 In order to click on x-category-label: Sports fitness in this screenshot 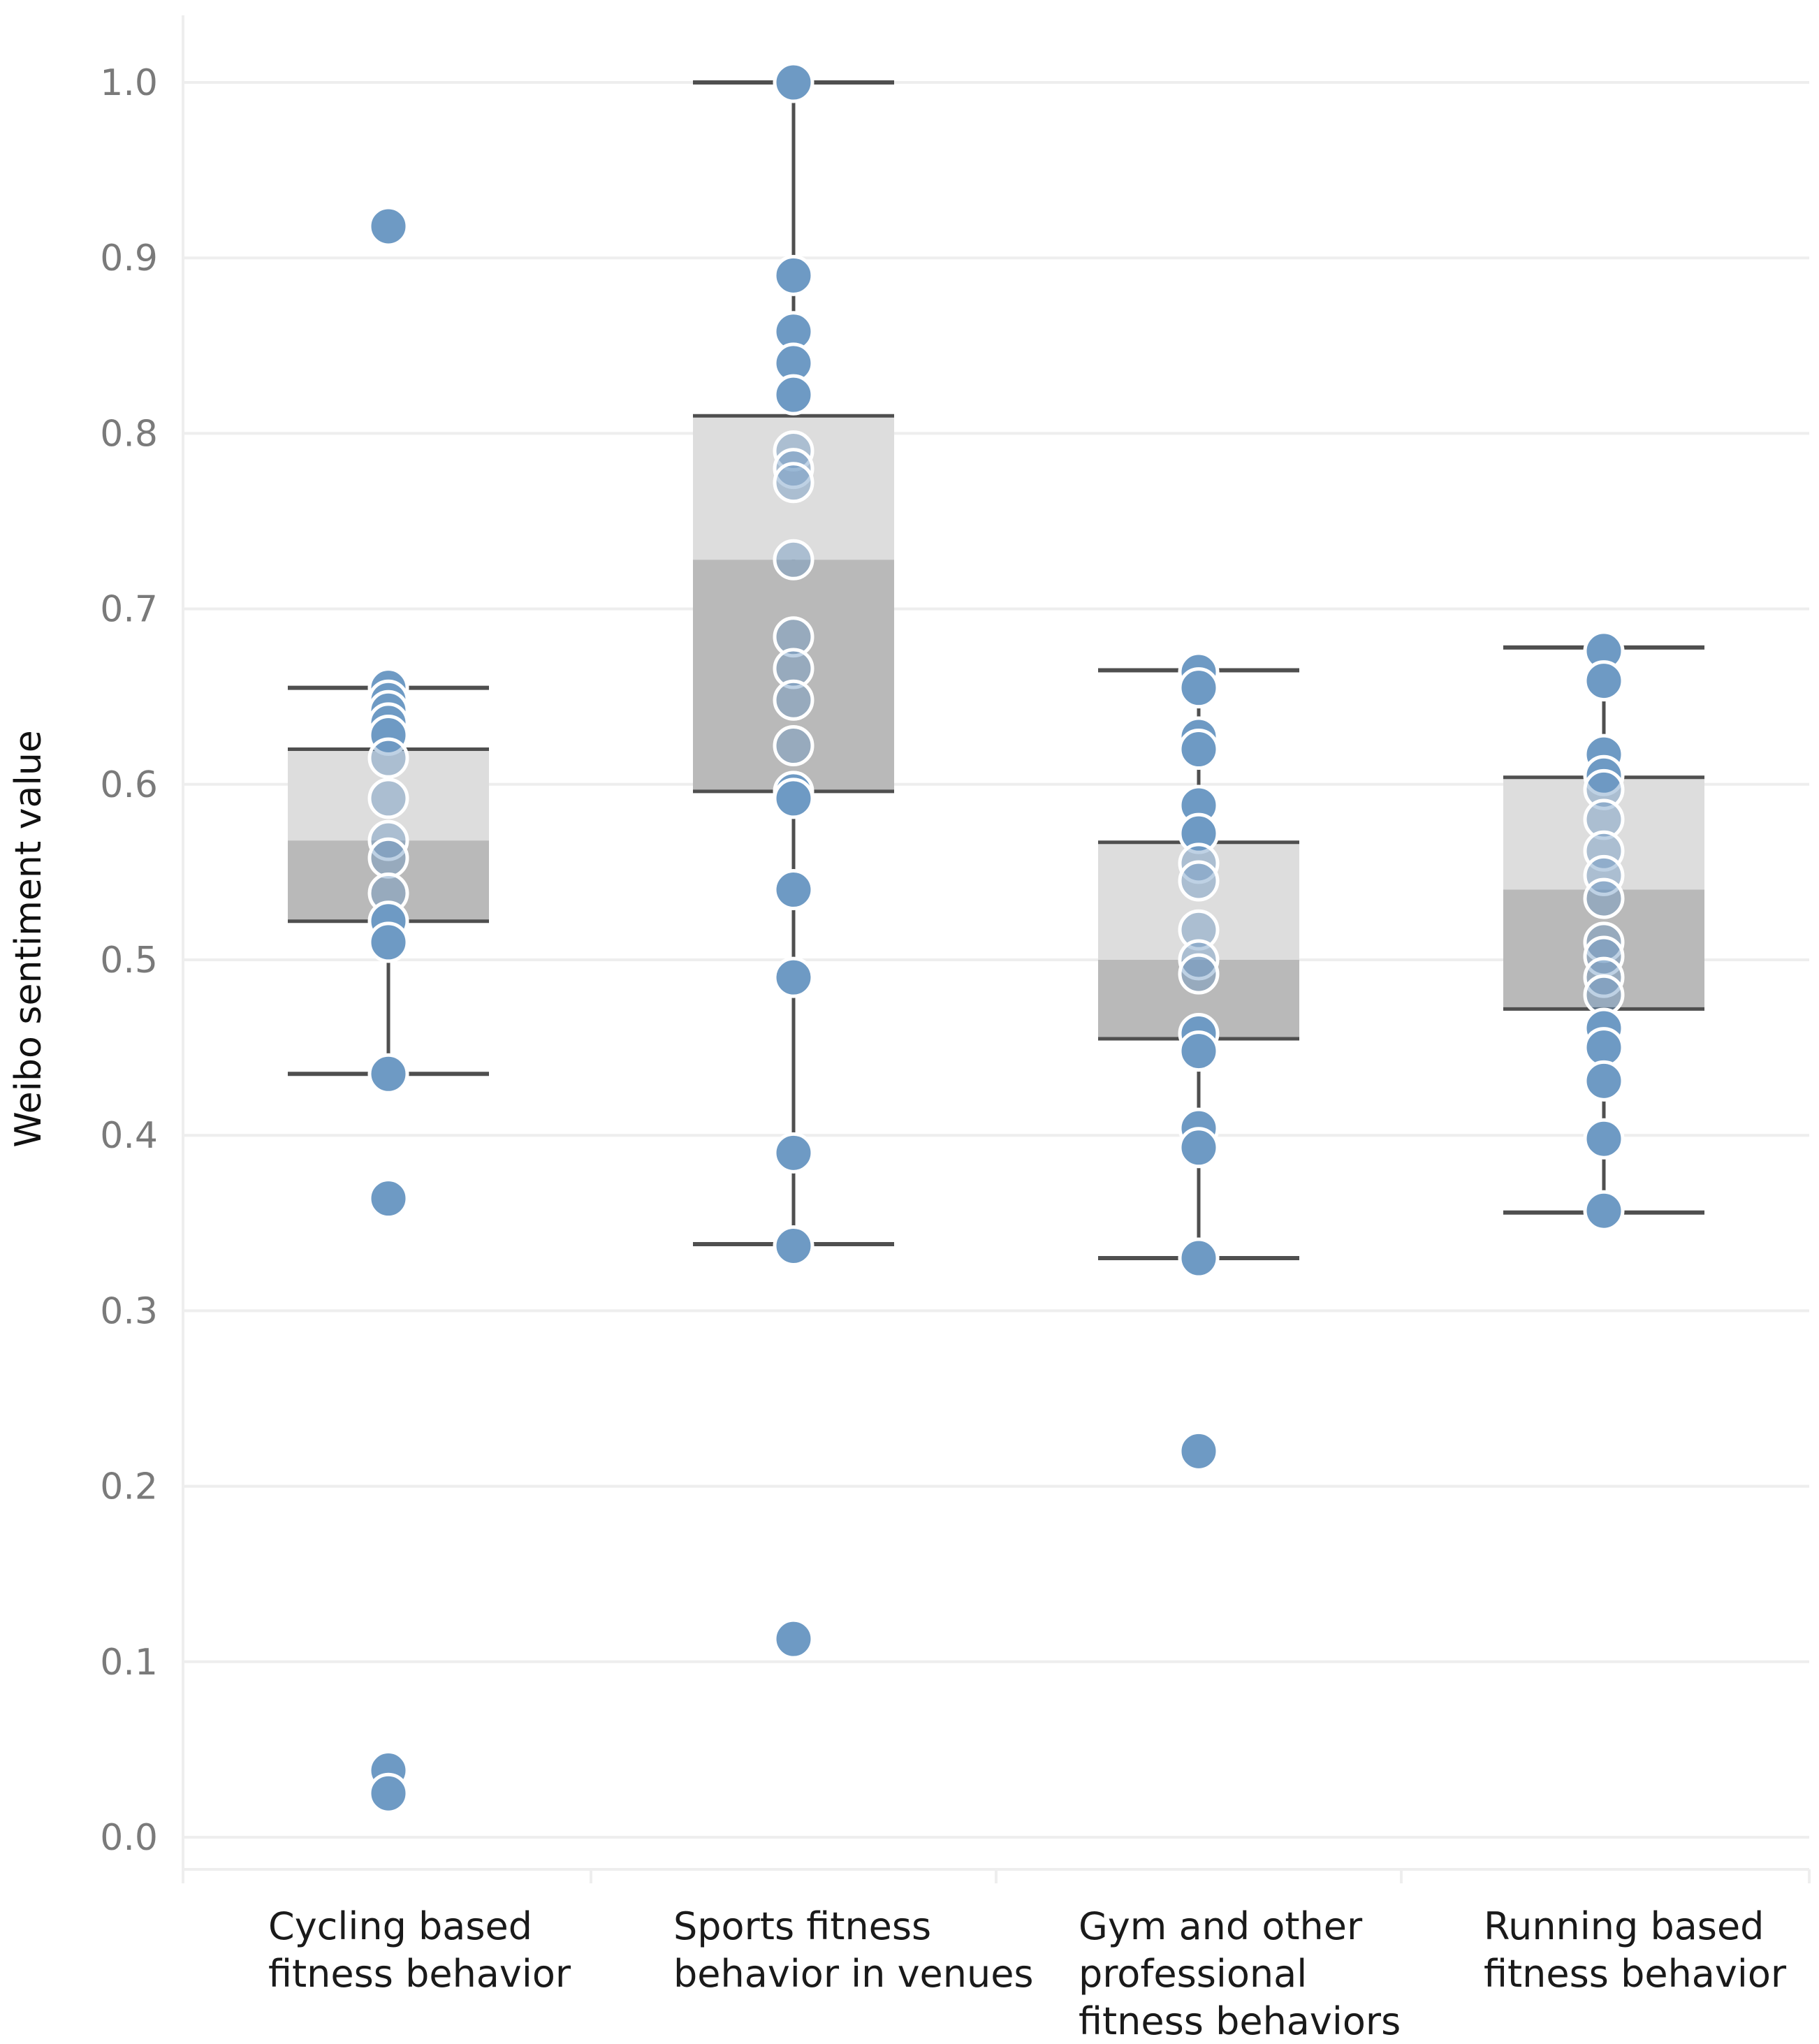, I will do `click(802, 1926)`.